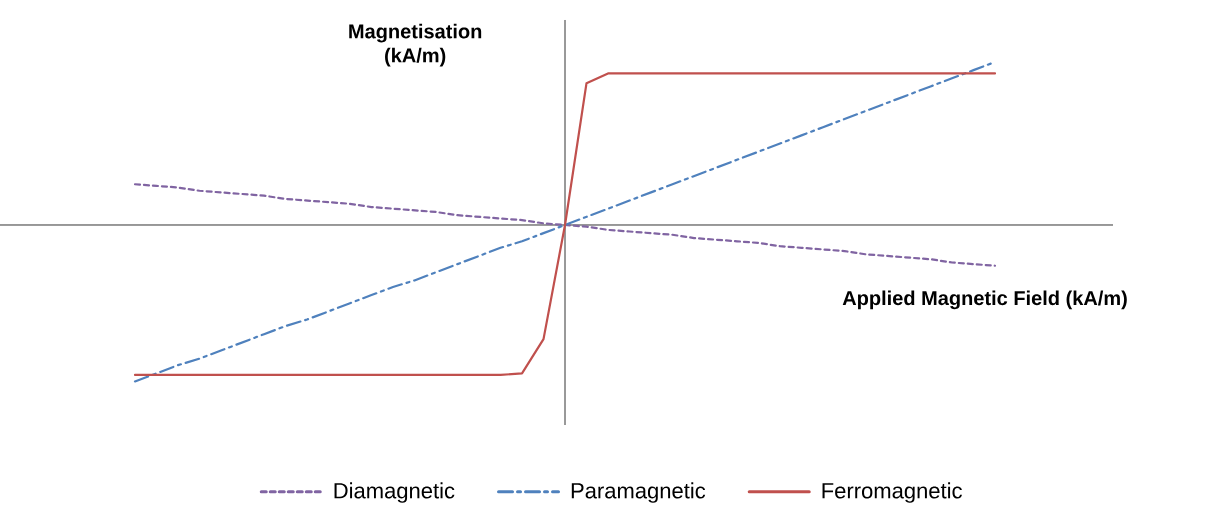  Describe the element at coordinates (394, 492) in the screenshot. I see `legend-label: Diamagnetic` at that location.